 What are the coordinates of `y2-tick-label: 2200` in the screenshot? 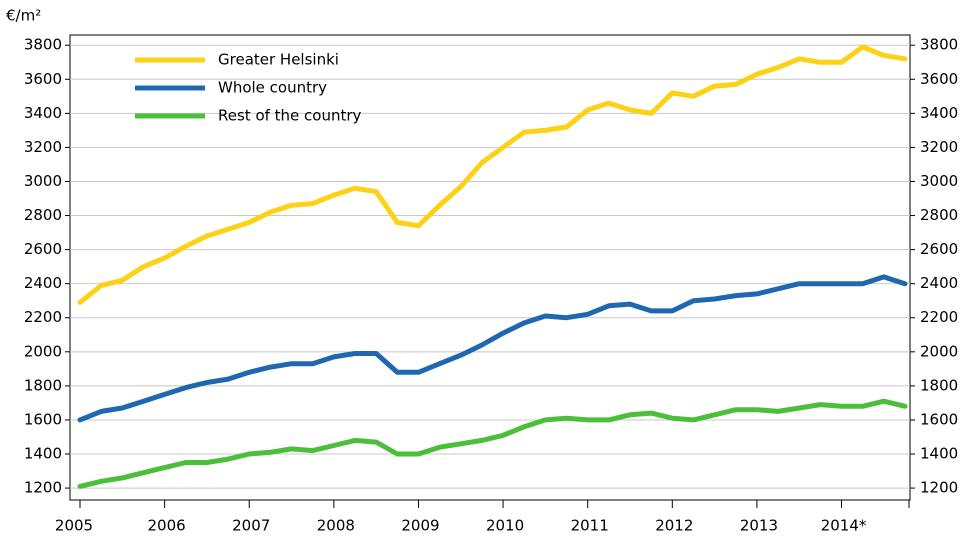 It's located at (939, 317).